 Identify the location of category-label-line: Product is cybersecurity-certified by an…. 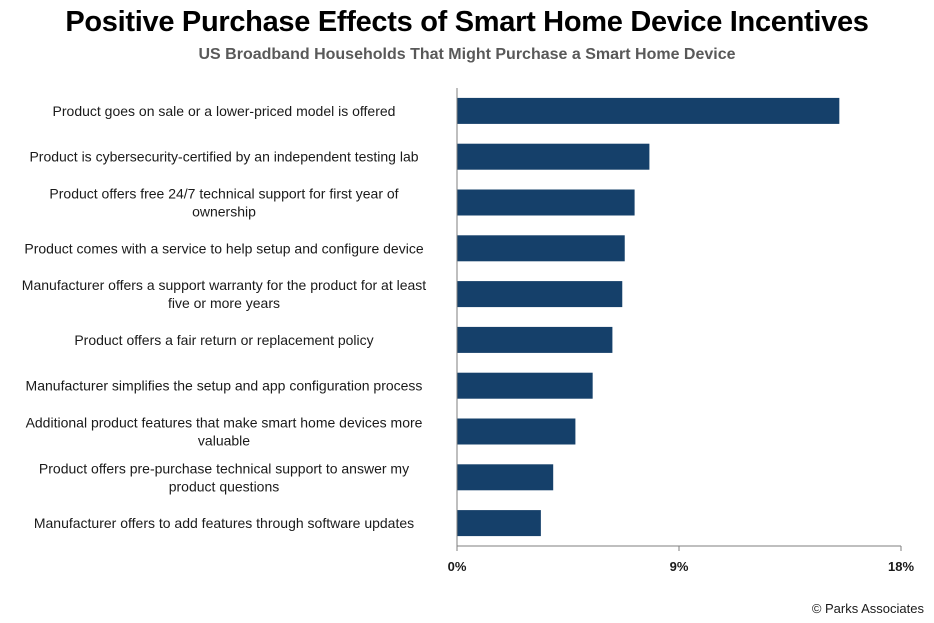
(223, 157).